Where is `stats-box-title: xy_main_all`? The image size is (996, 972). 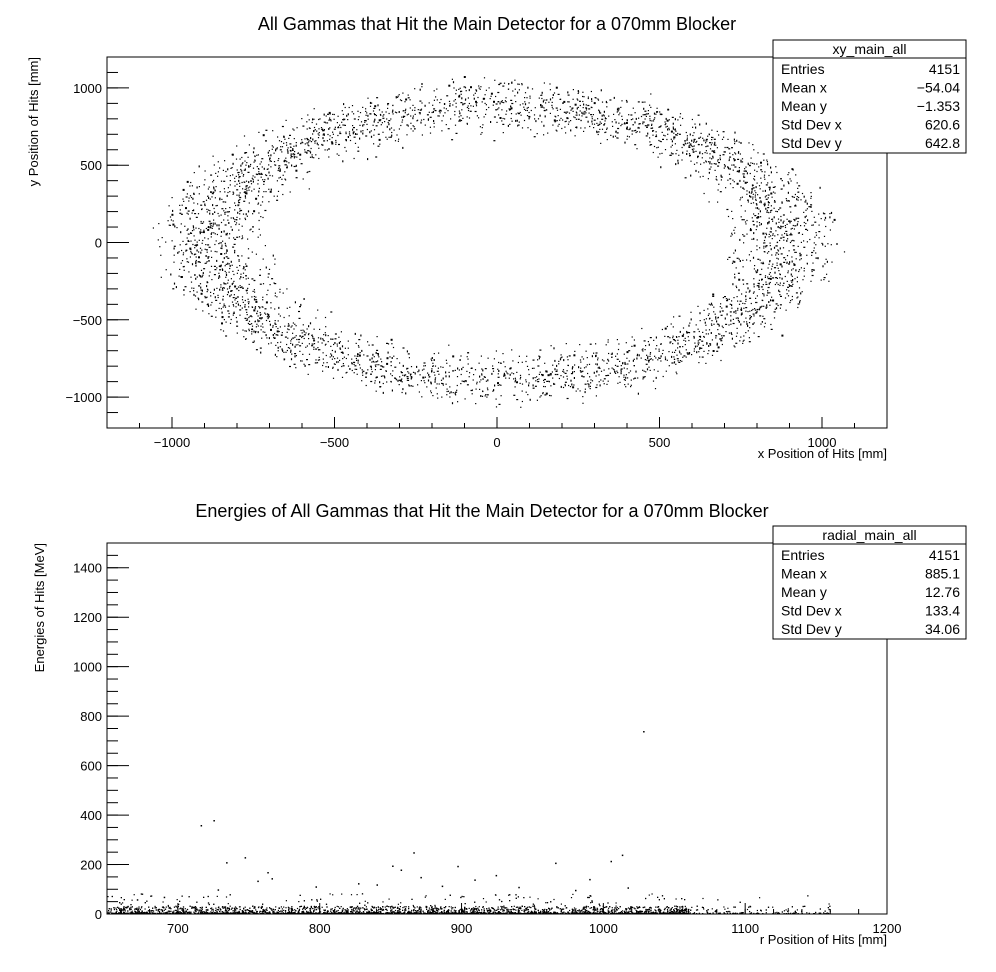 stats-box-title: xy_main_all is located at coordinates (870, 49).